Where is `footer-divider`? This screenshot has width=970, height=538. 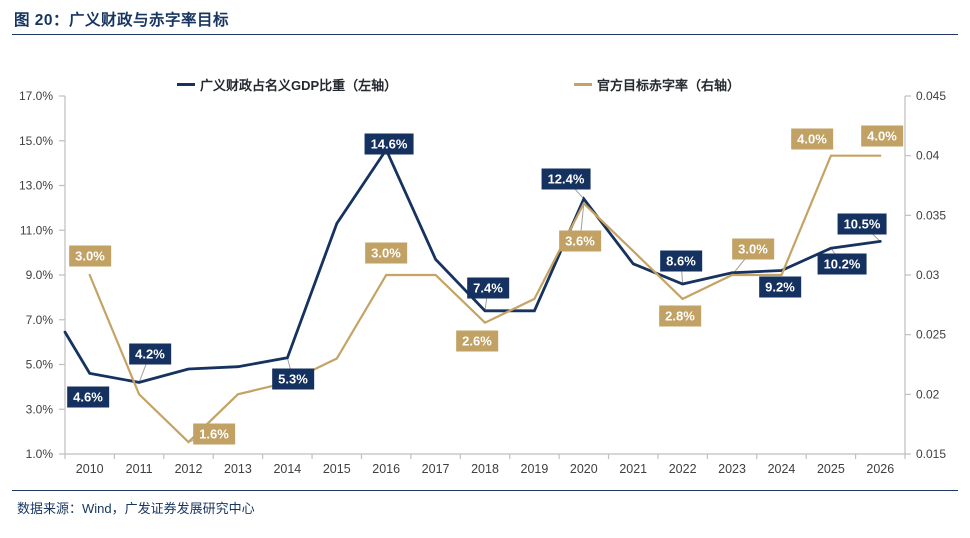
footer-divider is located at coordinates (485, 490).